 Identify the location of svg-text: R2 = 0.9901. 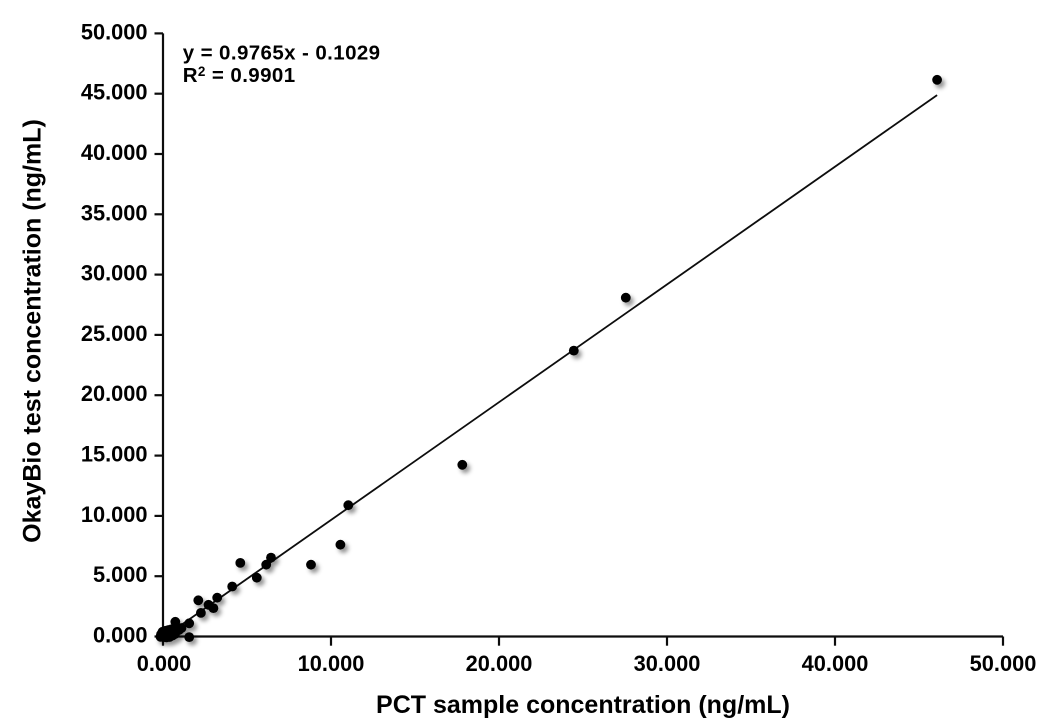
(239, 75).